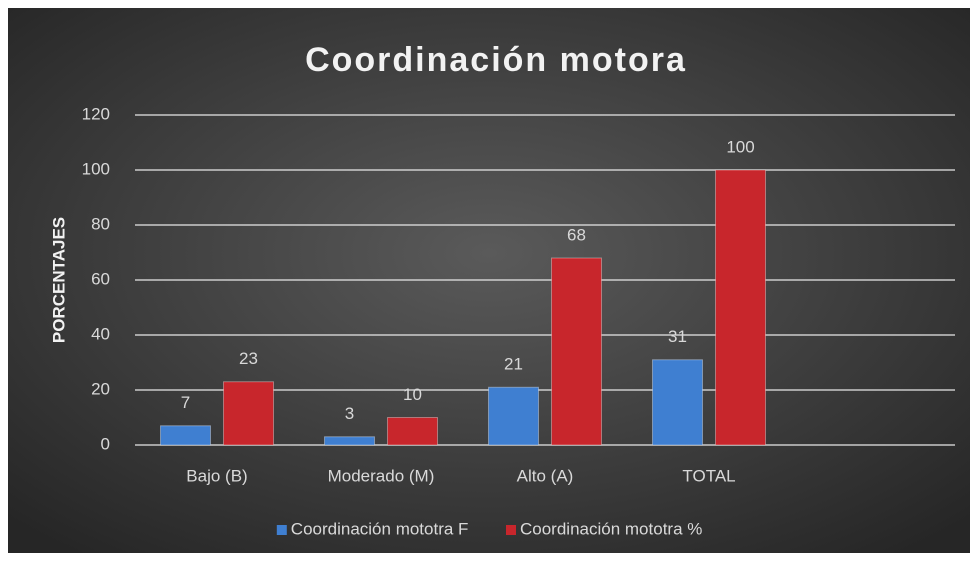 The width and height of the screenshot is (979, 563). What do you see at coordinates (611, 528) in the screenshot?
I see `legend-label: Coordinación mototra %` at bounding box center [611, 528].